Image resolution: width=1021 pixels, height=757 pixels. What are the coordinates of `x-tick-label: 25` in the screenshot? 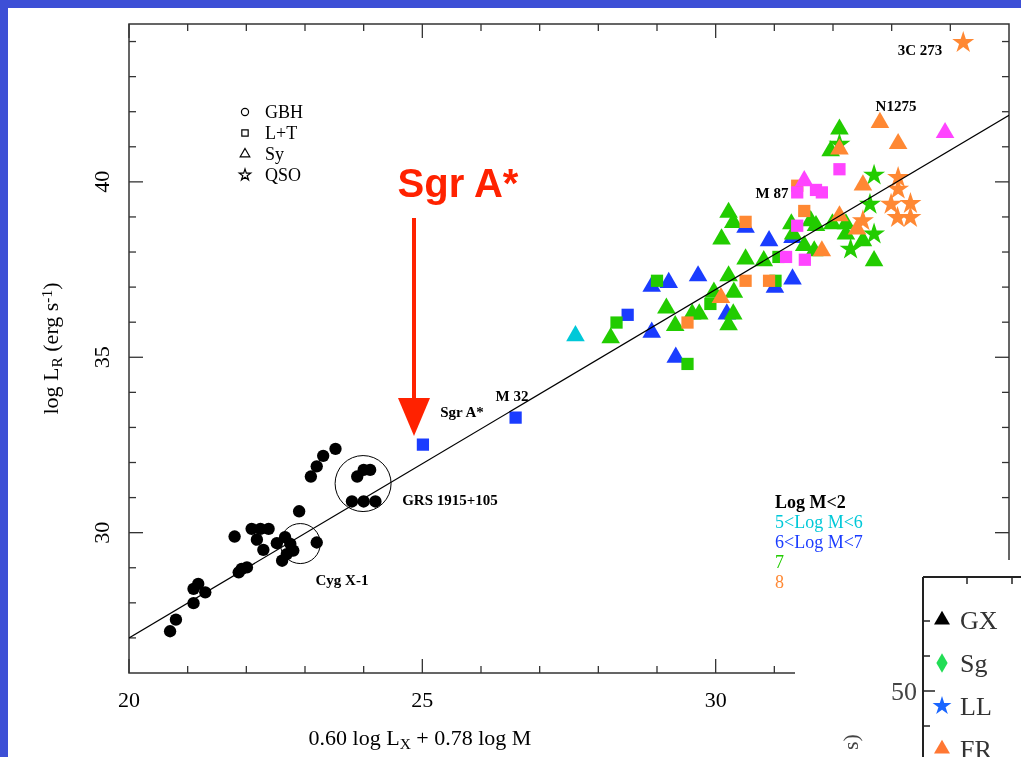 It's located at (422, 699).